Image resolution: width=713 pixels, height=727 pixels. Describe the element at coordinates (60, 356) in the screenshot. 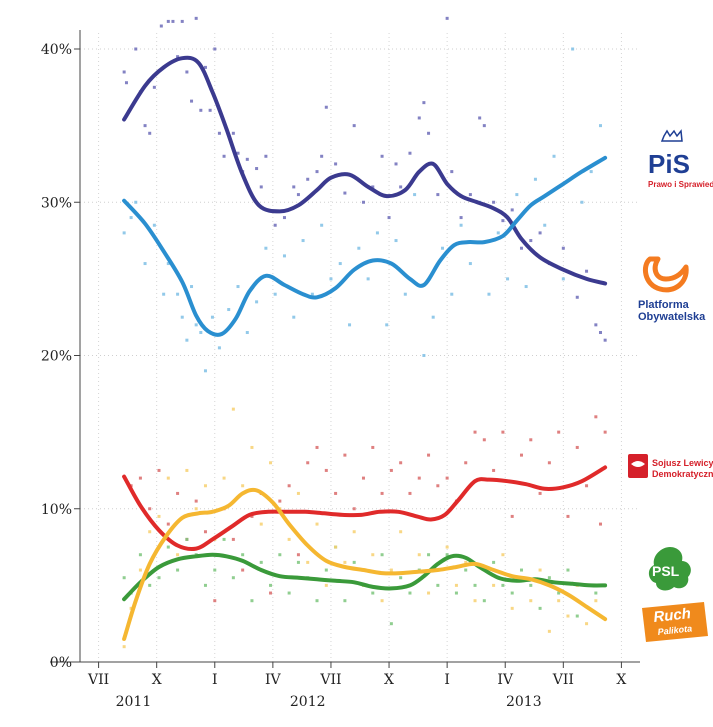

I see `y-tick-labels: 0% 10% 20% 30% 40%` at that location.